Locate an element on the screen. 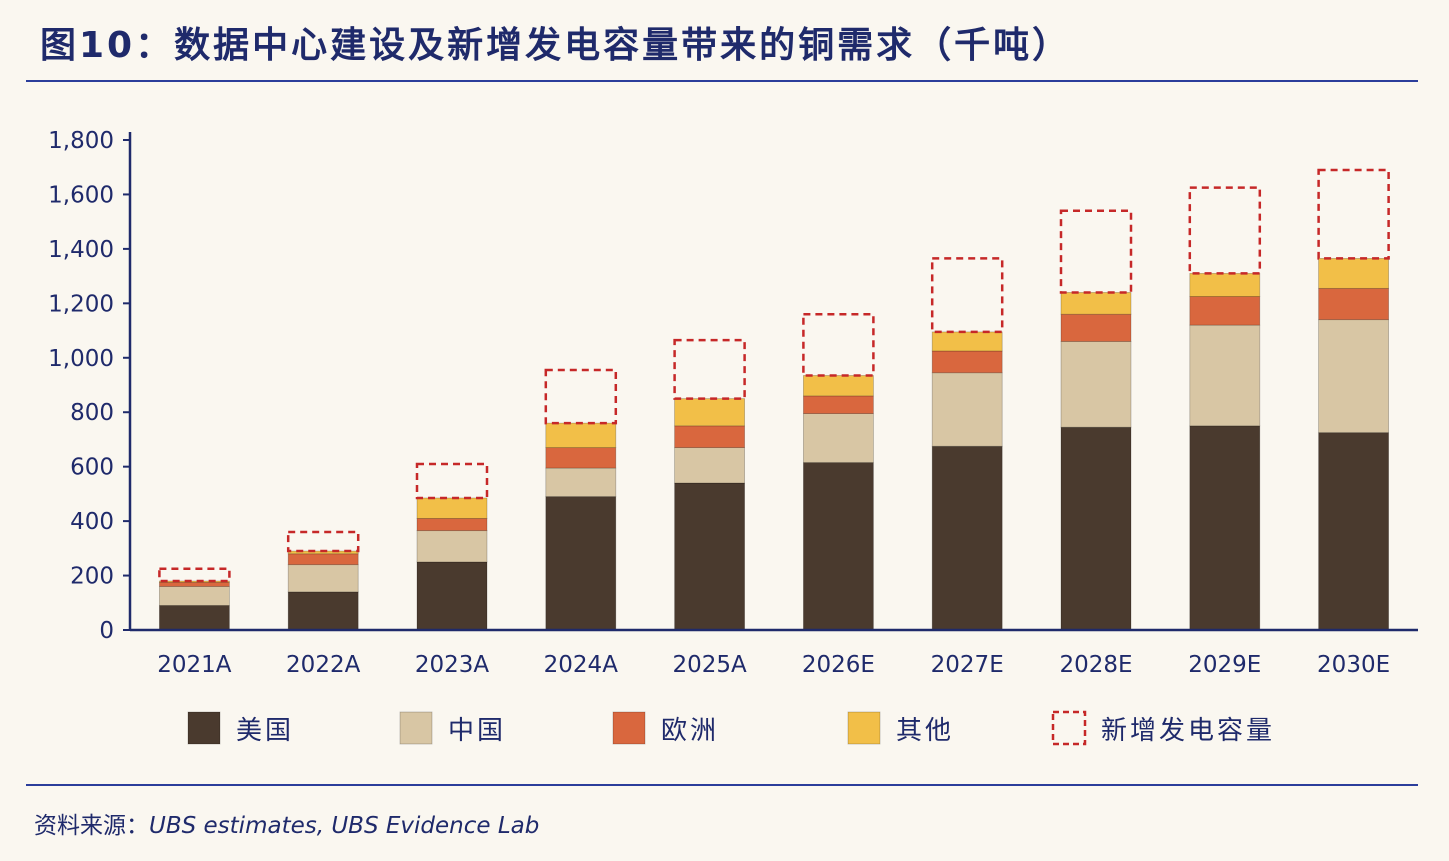 The height and width of the screenshot is (861, 1449). legend-swatch-us is located at coordinates (204, 728).